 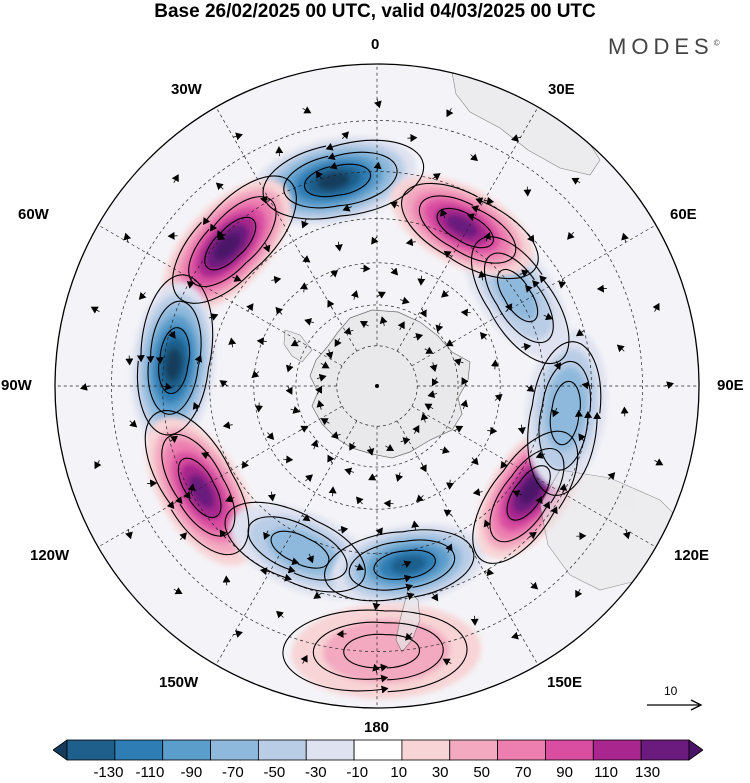 What do you see at coordinates (730, 385) in the screenshot?
I see `lon-label-90e: 90E` at bounding box center [730, 385].